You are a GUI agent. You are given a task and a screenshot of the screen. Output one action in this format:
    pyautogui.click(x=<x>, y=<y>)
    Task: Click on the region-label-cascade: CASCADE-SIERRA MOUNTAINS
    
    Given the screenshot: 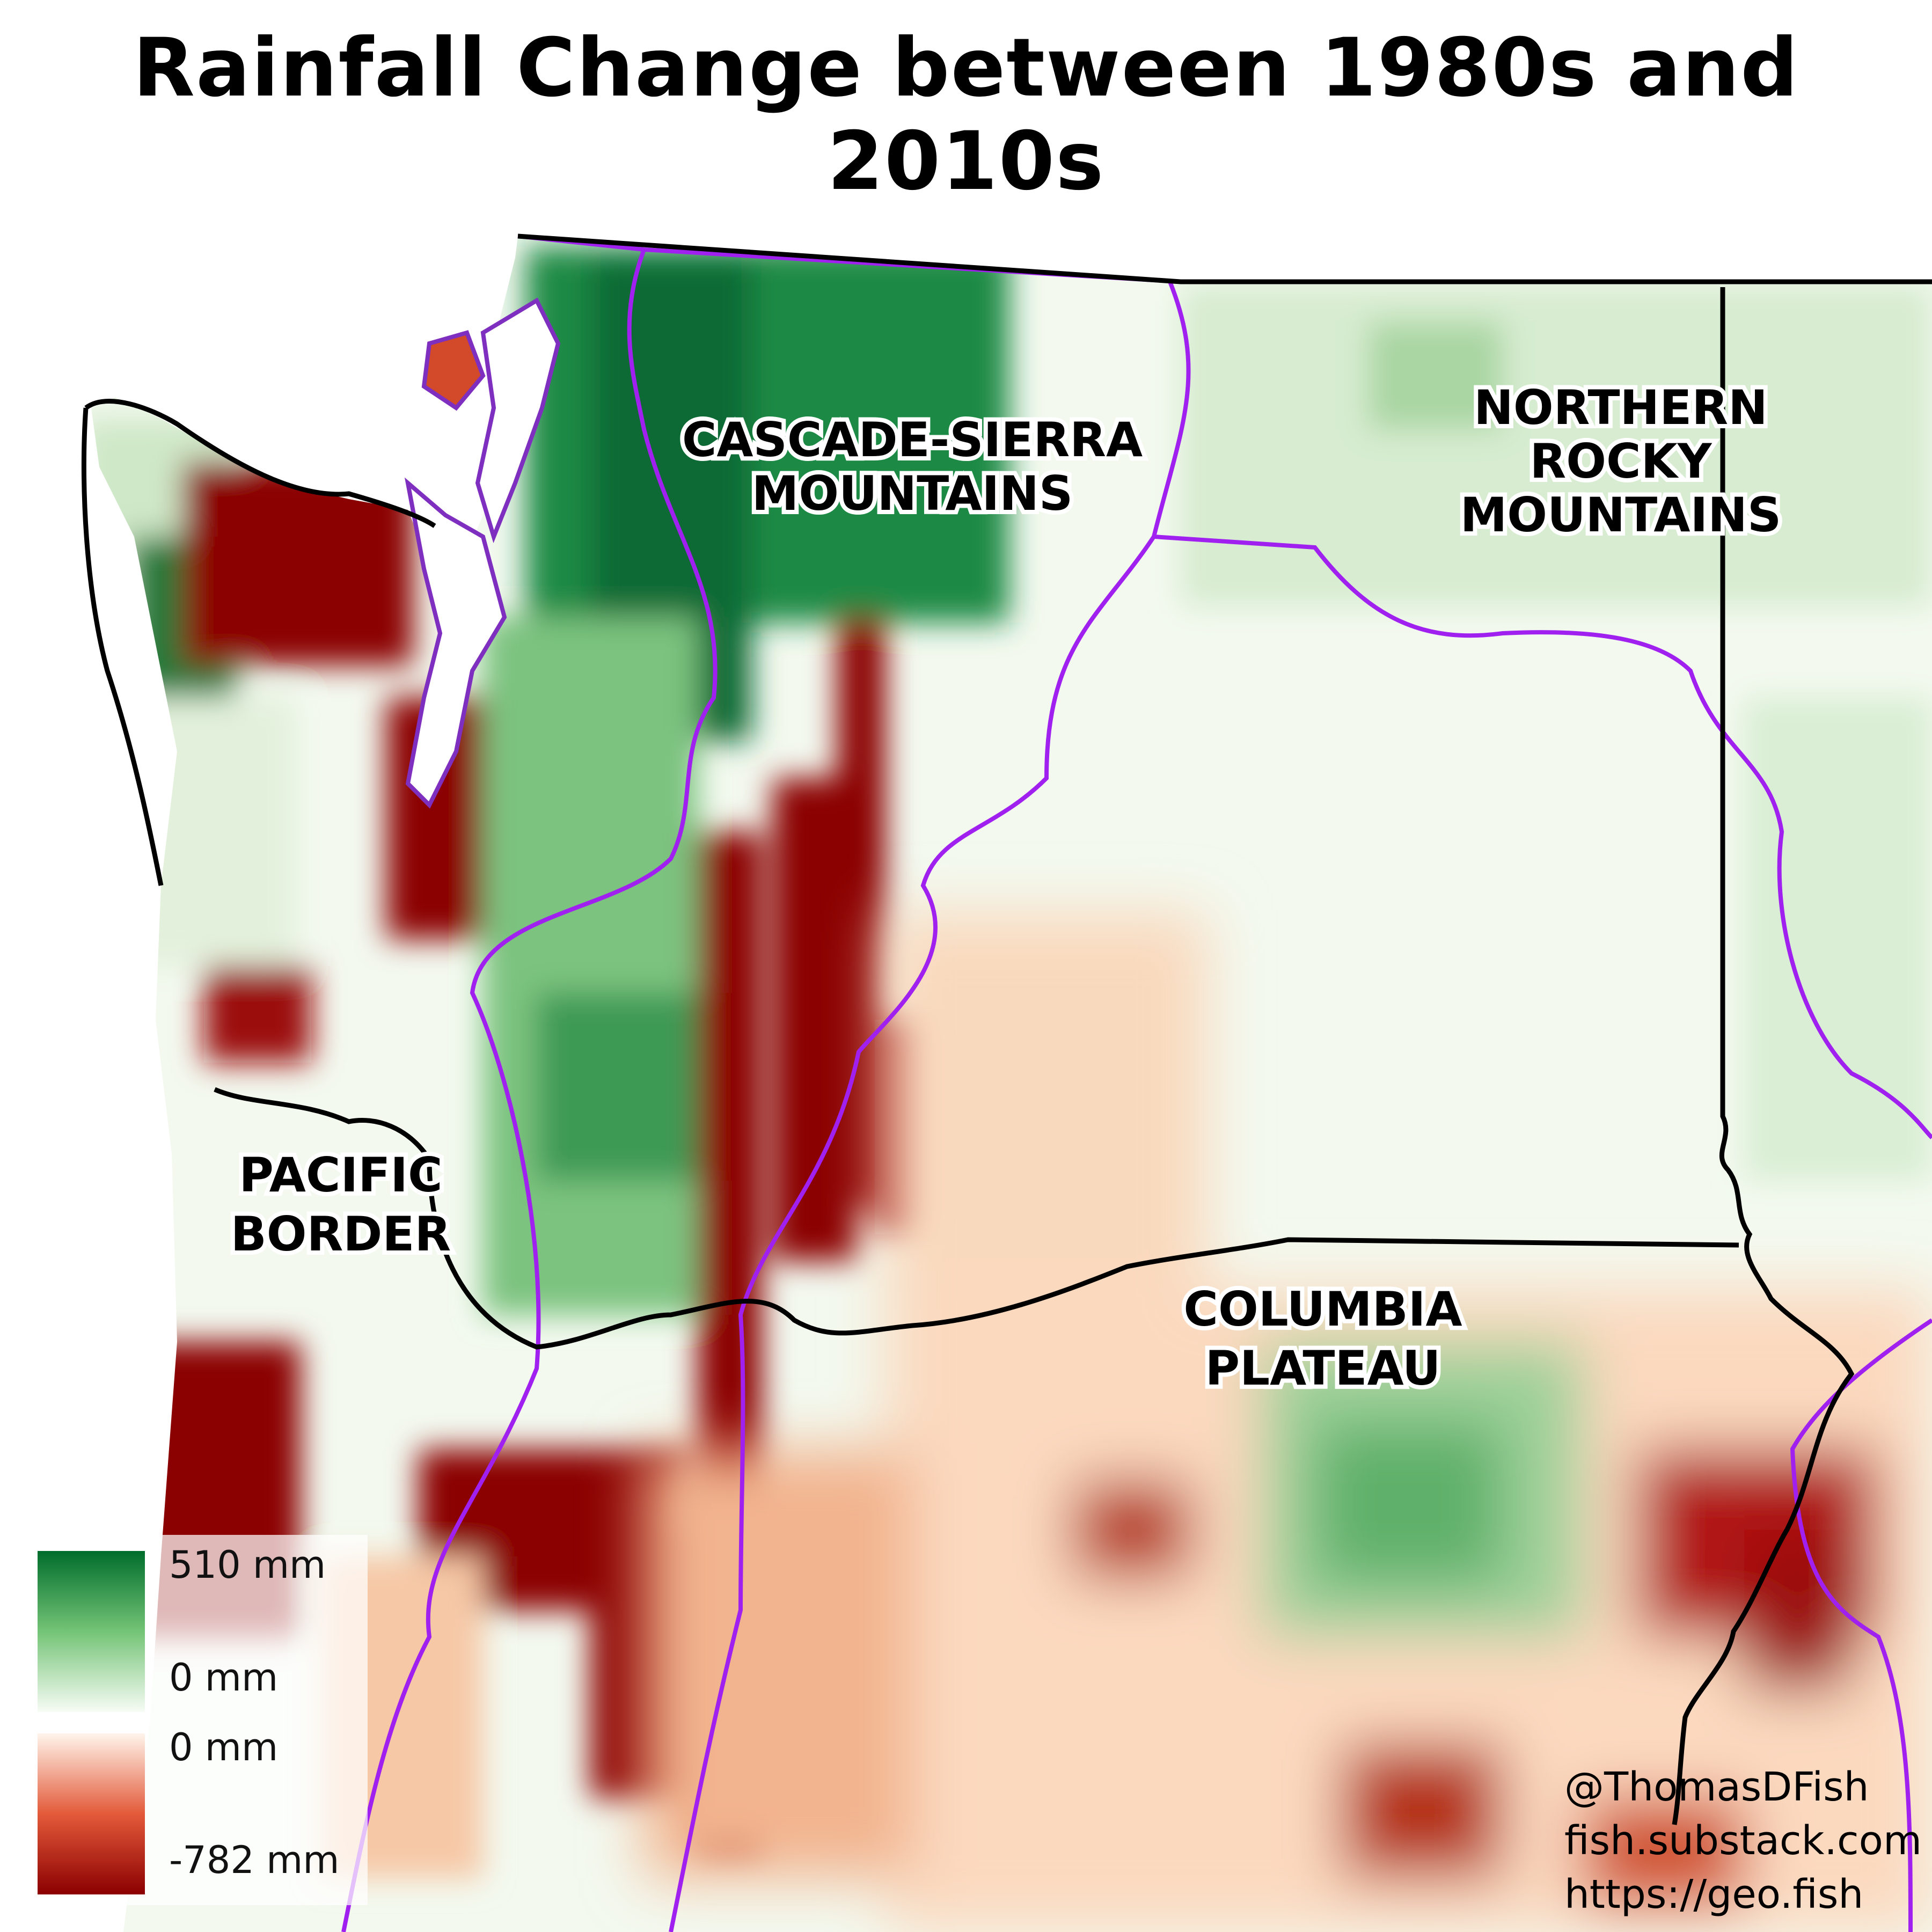 What is the action you would take?
    pyautogui.click(x=912, y=466)
    